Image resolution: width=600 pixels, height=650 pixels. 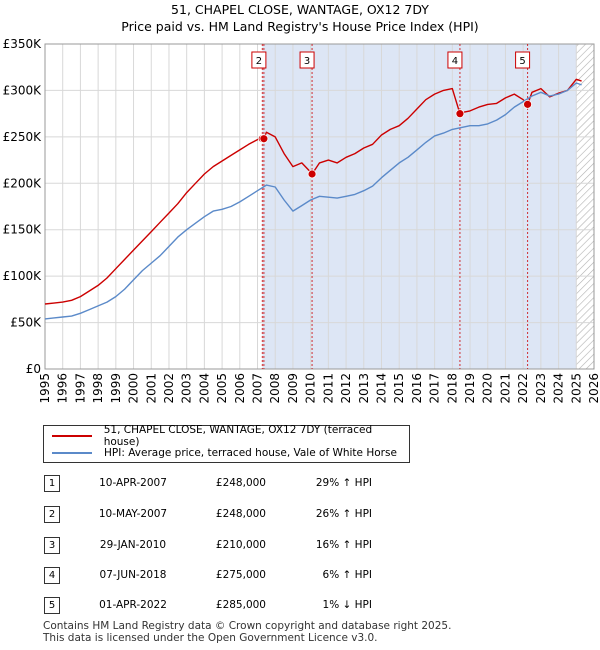 I want to click on x-tick-label: 2002, so click(x=169, y=388).